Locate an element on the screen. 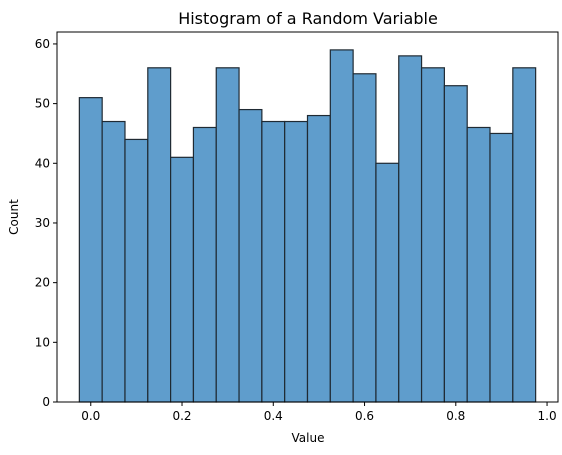 The height and width of the screenshot is (455, 562). x-tick-label: 0.0 is located at coordinates (90, 416).